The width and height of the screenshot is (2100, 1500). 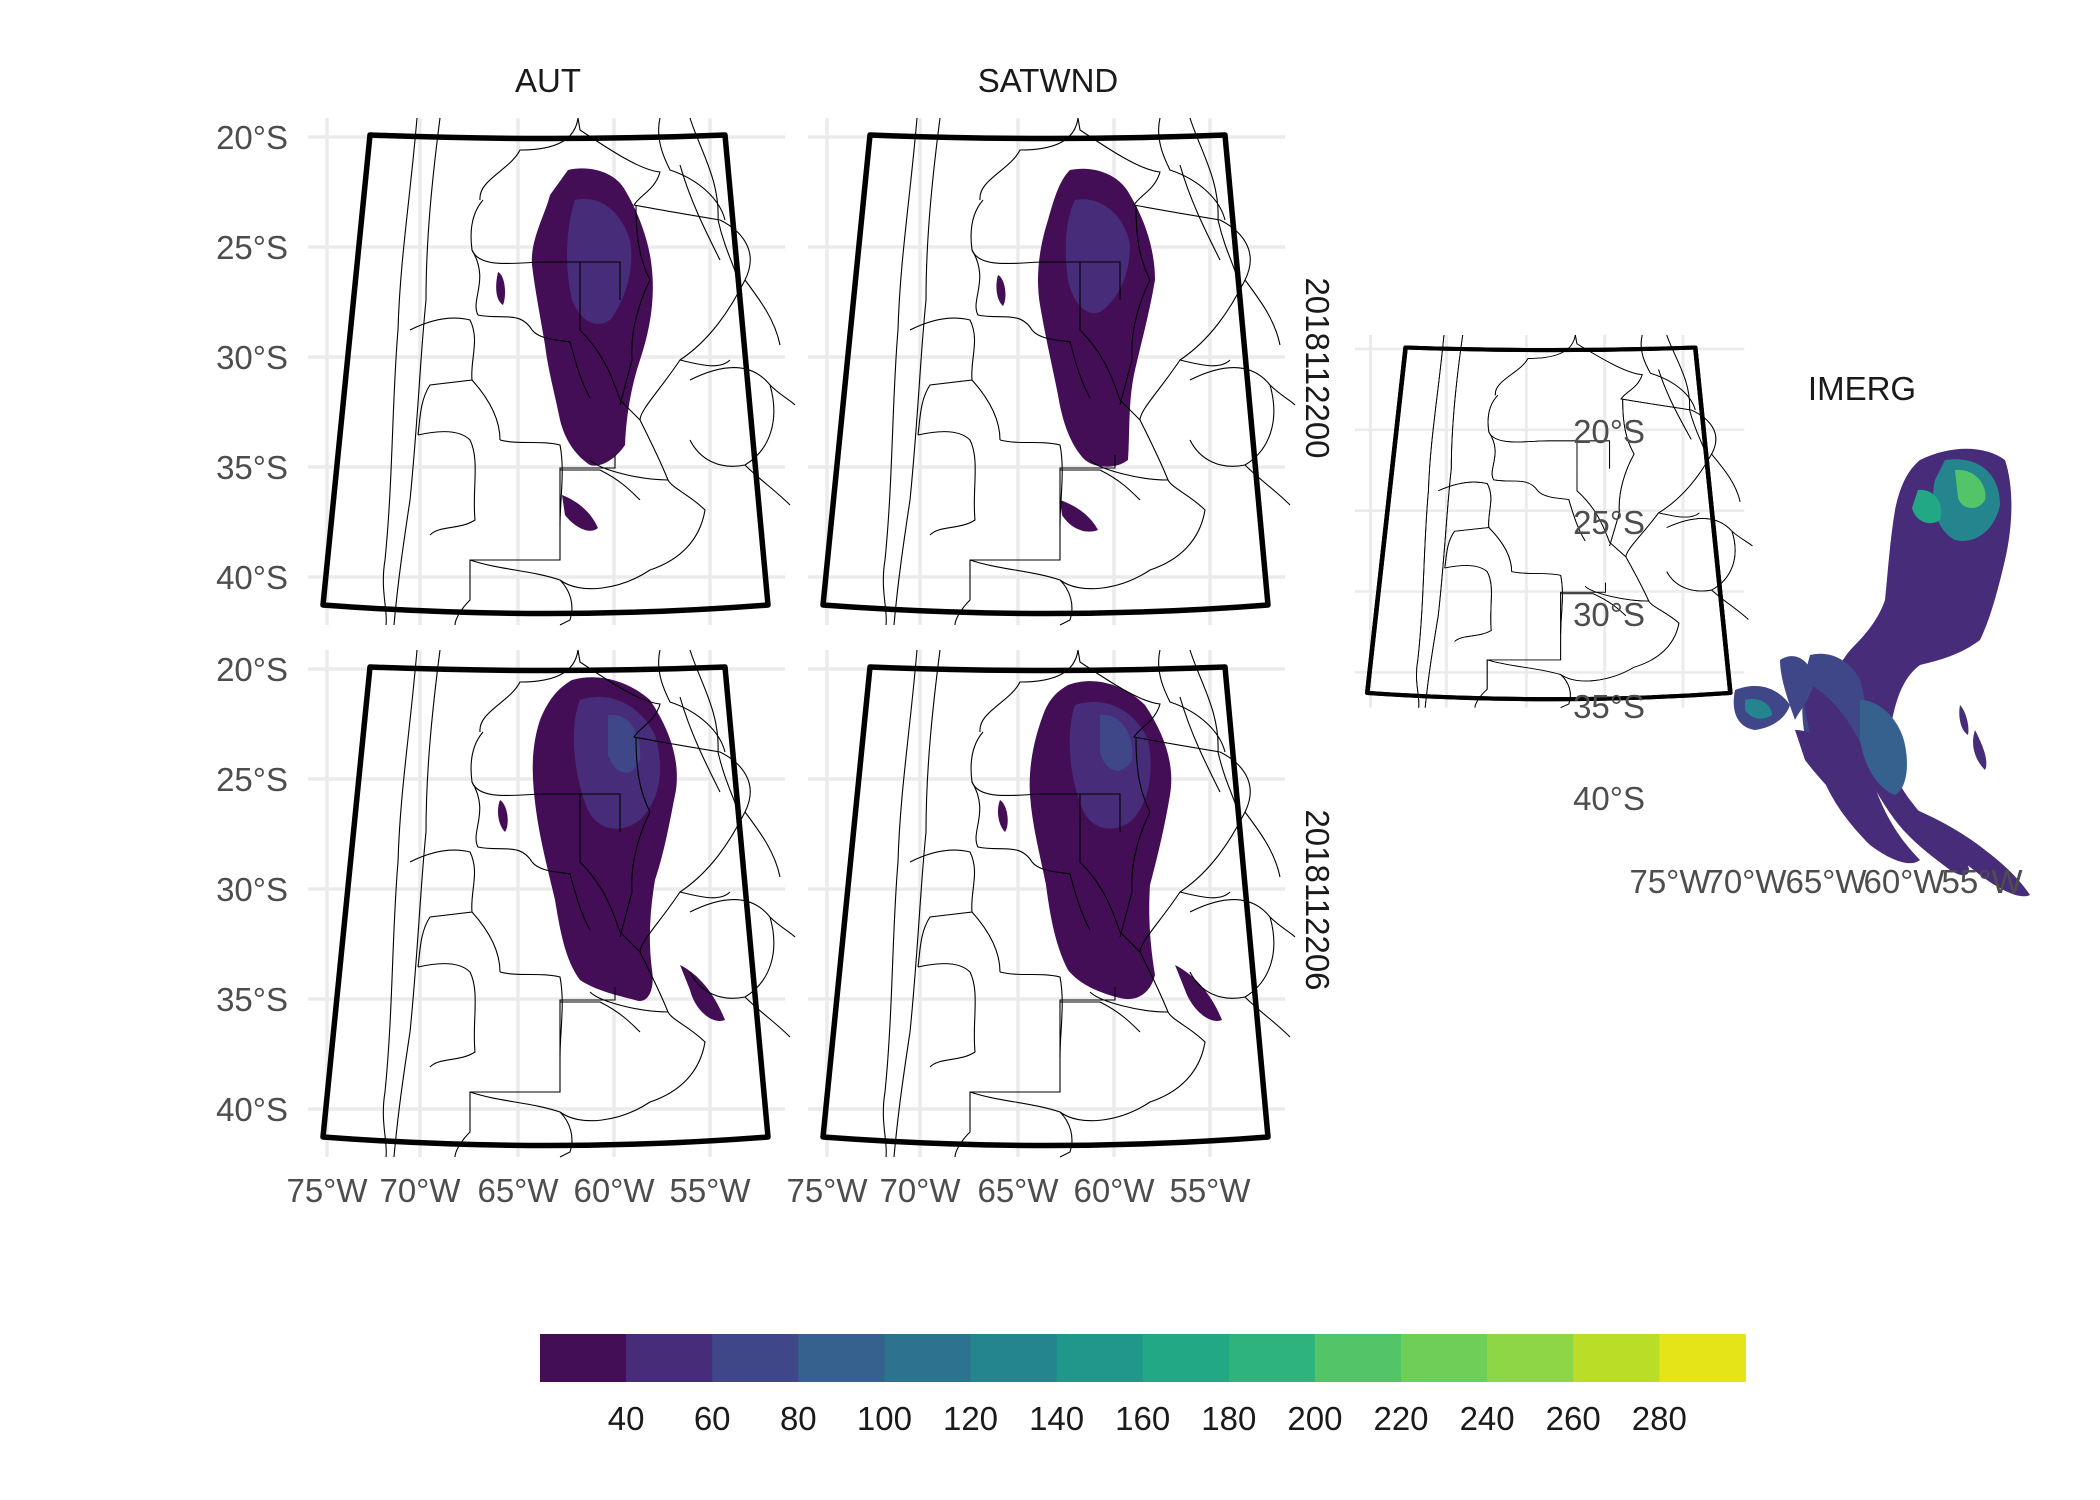 What do you see at coordinates (1228, 1418) in the screenshot?
I see `legend-tick-label: 180` at bounding box center [1228, 1418].